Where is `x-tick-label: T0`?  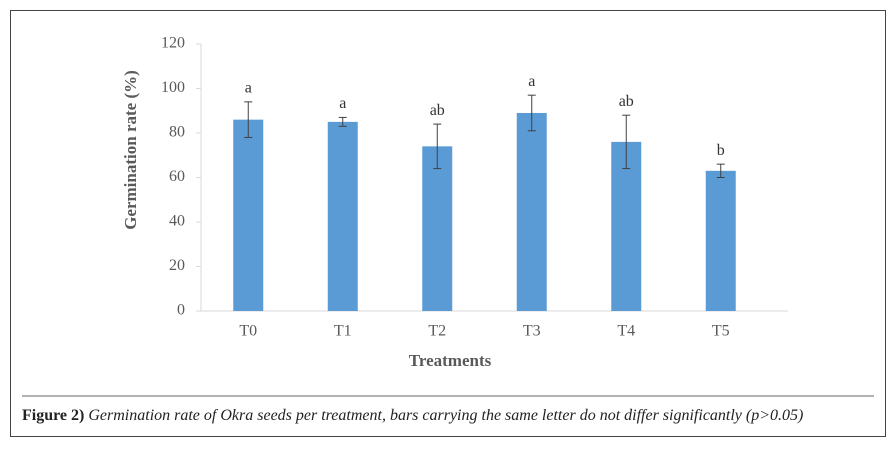 x-tick-label: T0 is located at coordinates (248, 331).